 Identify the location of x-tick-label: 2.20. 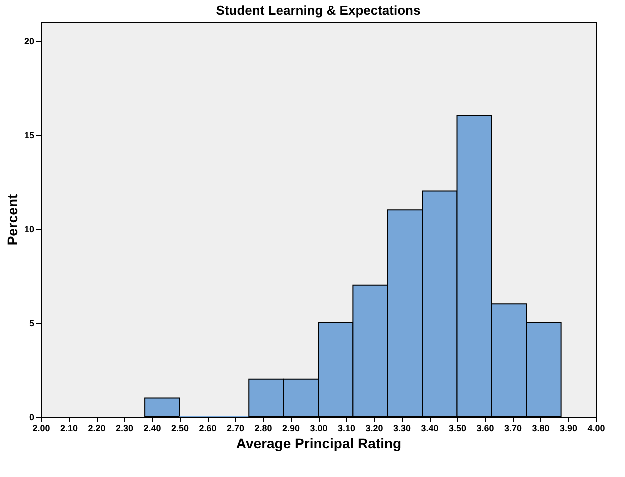
(97, 429).